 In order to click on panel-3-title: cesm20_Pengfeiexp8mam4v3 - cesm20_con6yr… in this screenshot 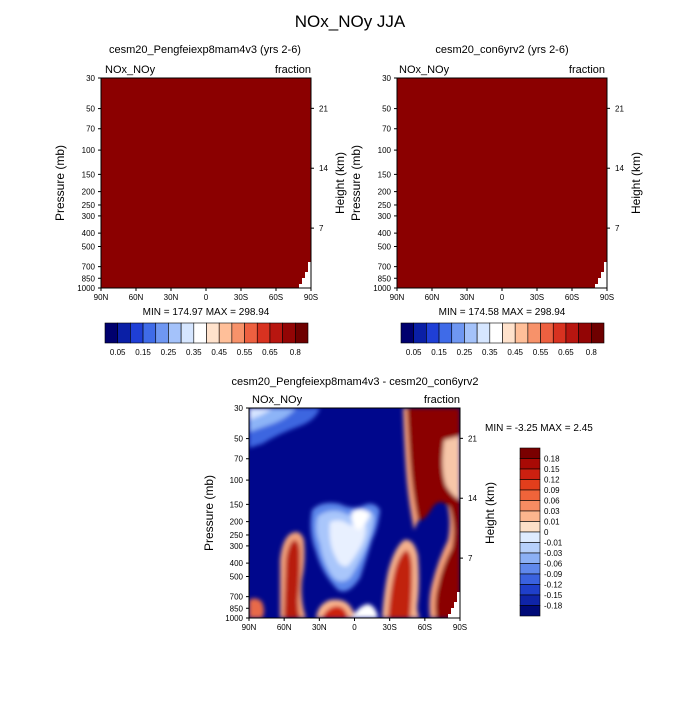, I will do `click(354, 382)`.